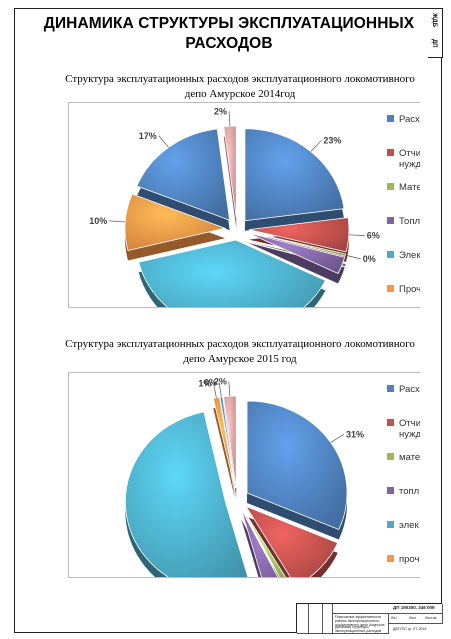  Describe the element at coordinates (409, 525) in the screenshot. I see `chart-2-legend-label-4-0: элек` at that location.